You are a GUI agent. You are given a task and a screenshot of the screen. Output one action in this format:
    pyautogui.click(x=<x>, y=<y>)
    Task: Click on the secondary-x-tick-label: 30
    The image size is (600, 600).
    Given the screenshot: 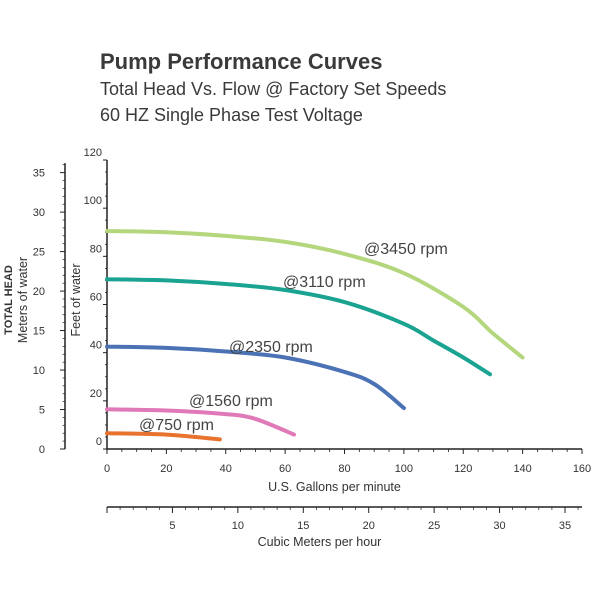 What is the action you would take?
    pyautogui.click(x=499, y=526)
    